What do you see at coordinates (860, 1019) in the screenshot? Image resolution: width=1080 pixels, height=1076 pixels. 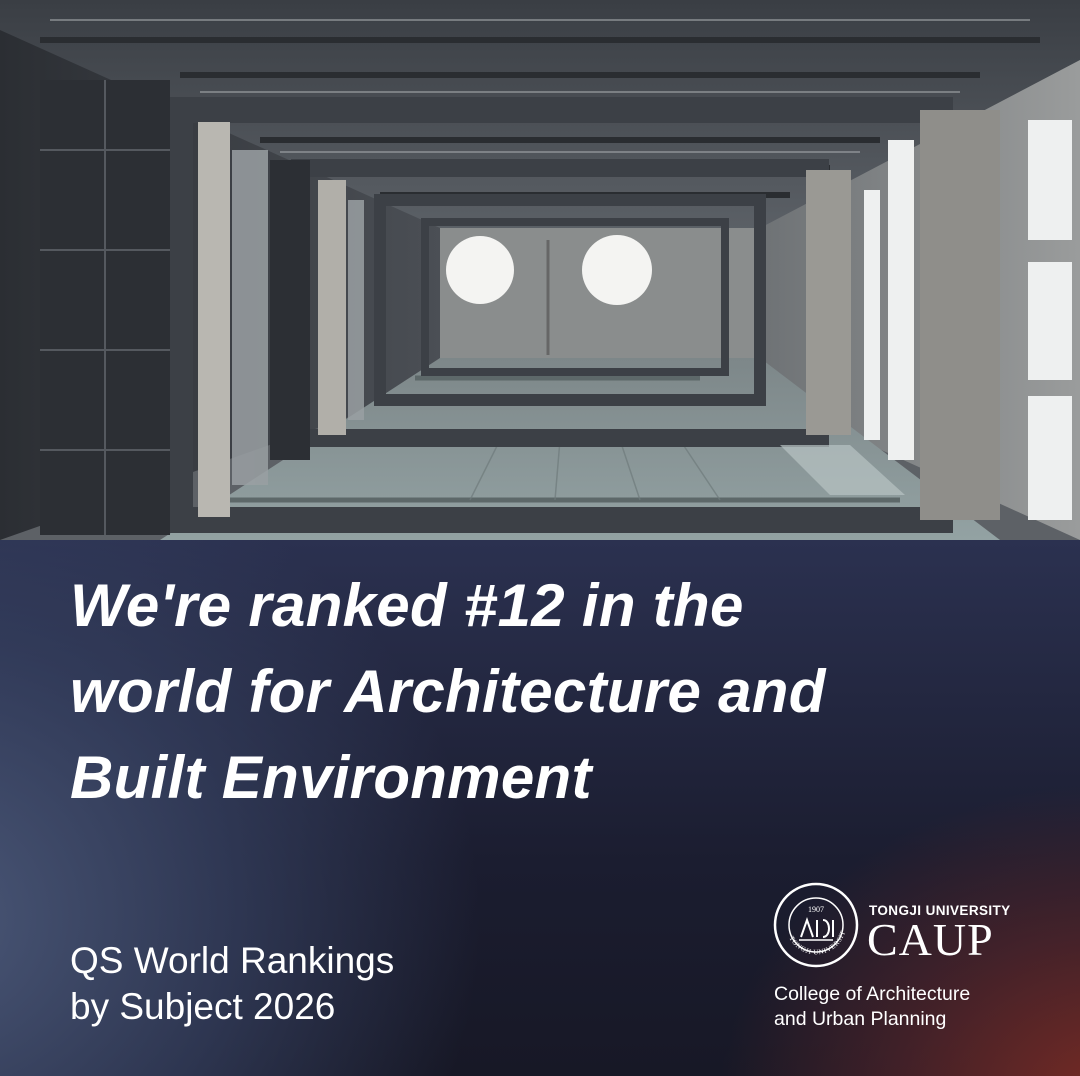 I see `college-line-2: and Urban Planning` at bounding box center [860, 1019].